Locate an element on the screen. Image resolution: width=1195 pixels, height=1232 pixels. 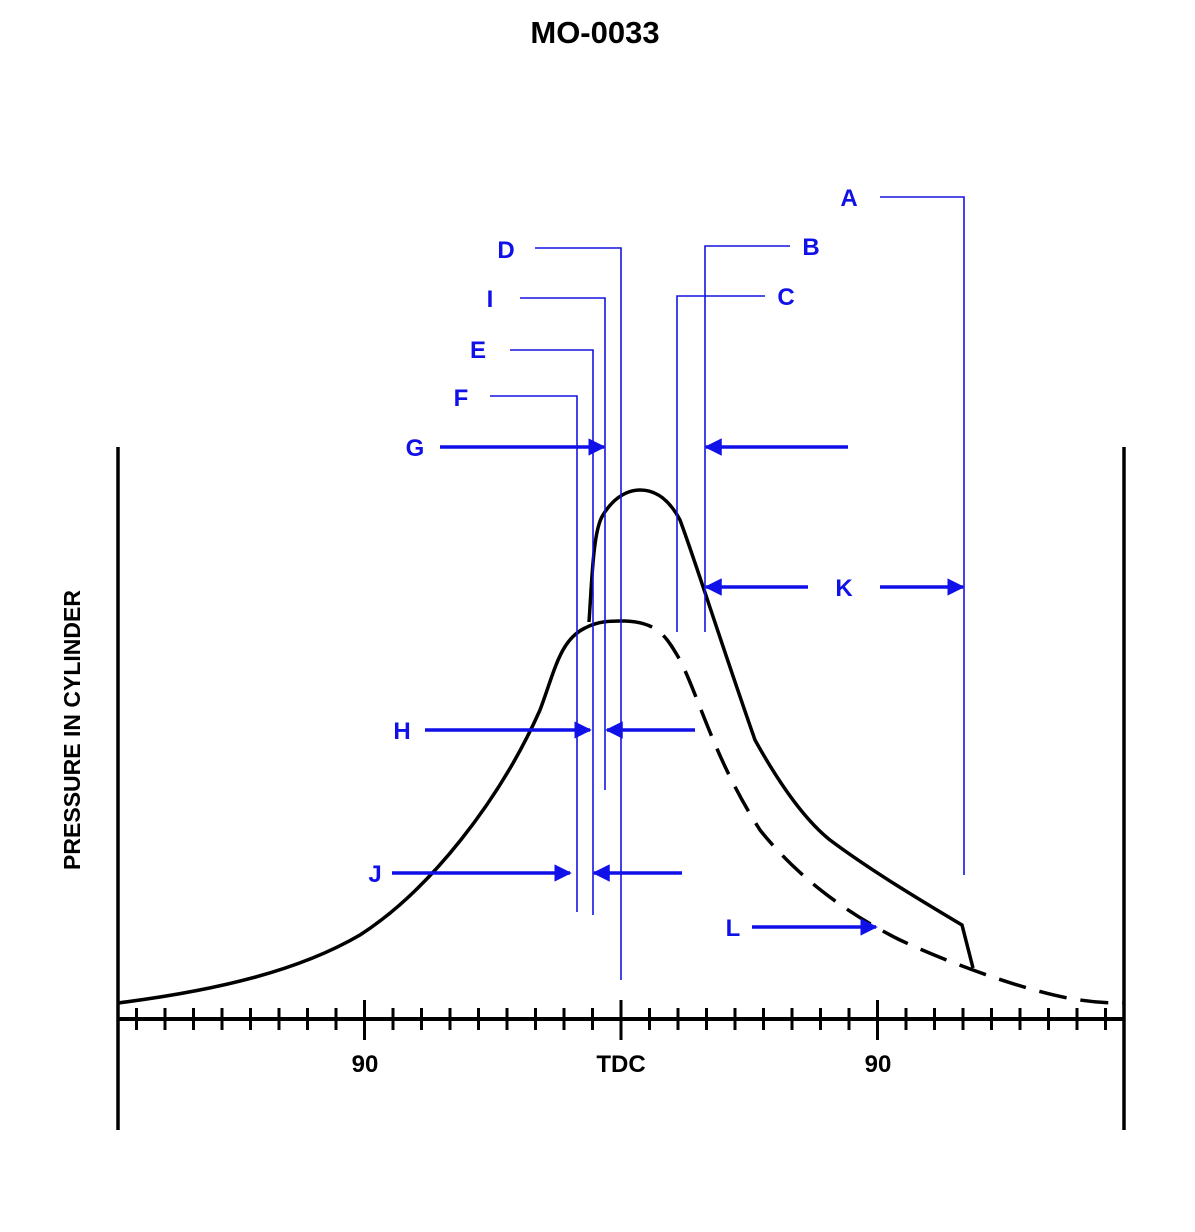
label-b: B is located at coordinates (810, 247).